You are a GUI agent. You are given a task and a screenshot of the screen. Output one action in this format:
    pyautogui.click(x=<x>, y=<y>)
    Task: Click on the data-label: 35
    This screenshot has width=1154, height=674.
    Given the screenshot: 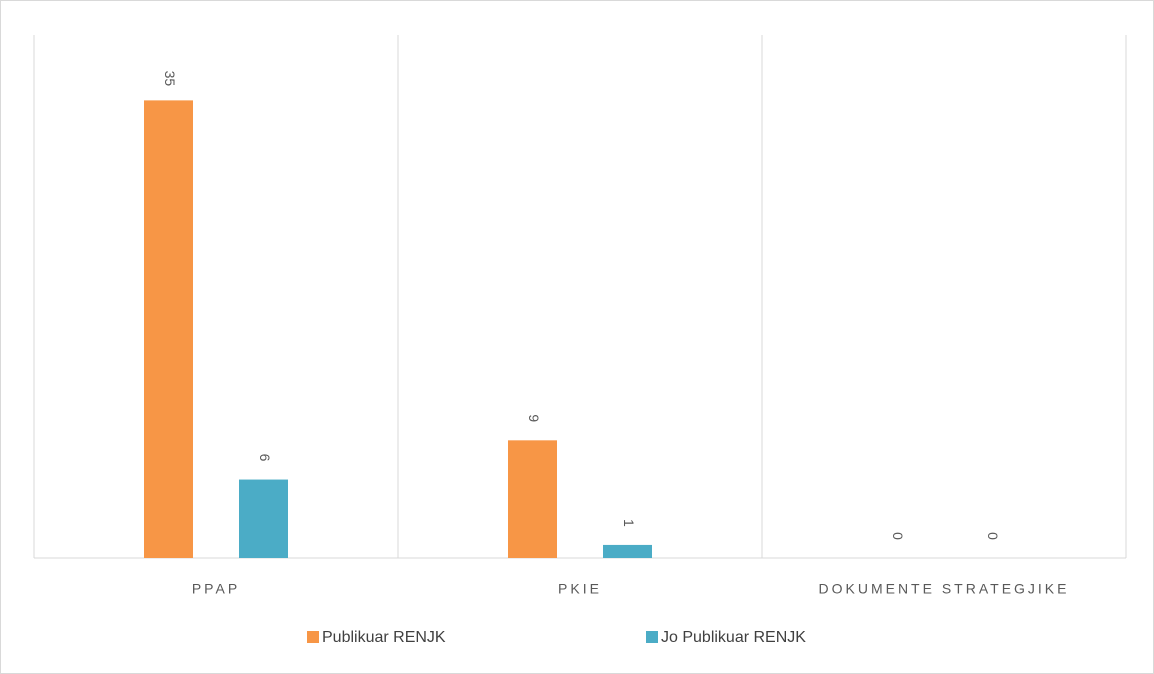 What is the action you would take?
    pyautogui.click(x=170, y=79)
    